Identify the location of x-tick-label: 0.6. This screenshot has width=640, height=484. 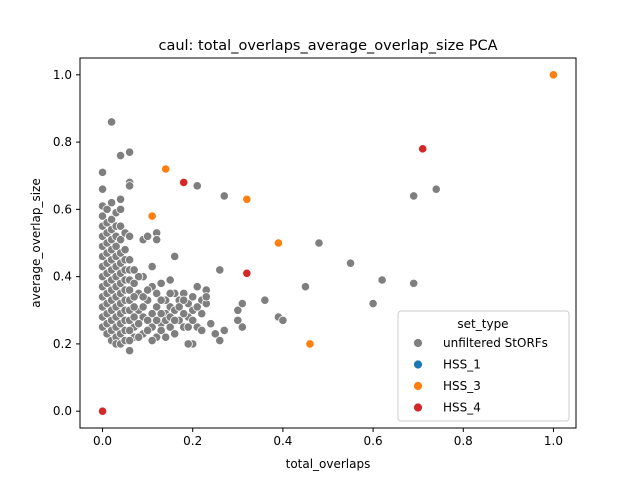
(373, 441).